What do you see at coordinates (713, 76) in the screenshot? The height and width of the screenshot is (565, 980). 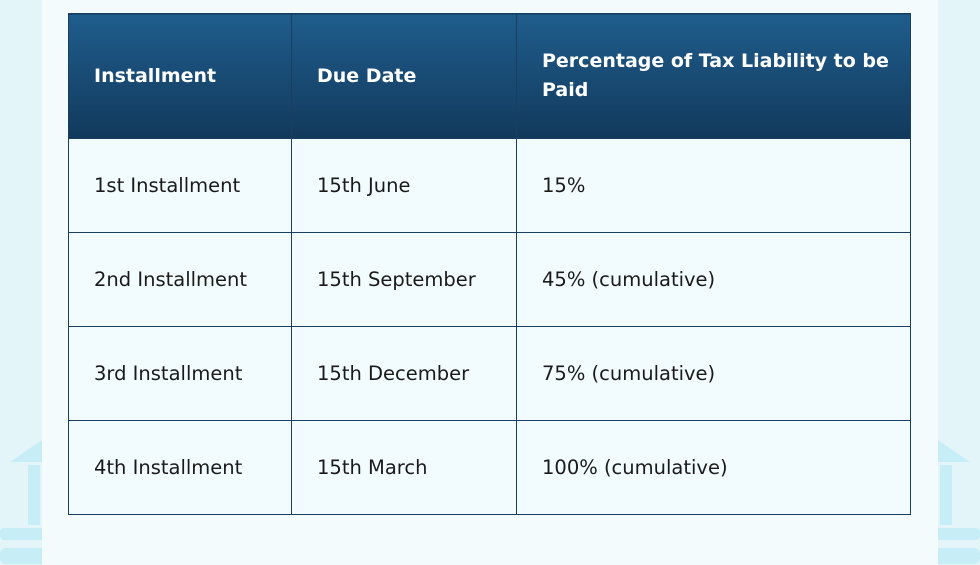 I see `header-cell: Percentage of Tax Liability to be Paid` at bounding box center [713, 76].